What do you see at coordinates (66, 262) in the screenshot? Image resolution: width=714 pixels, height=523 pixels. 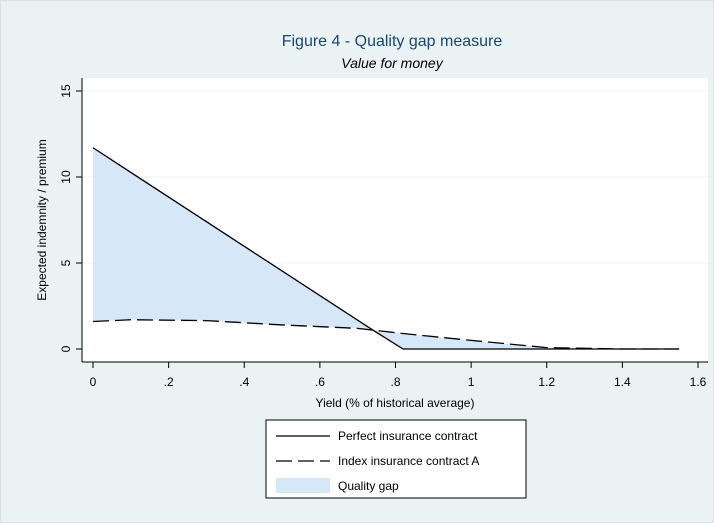 I see `y-tick-label-1: 5` at bounding box center [66, 262].